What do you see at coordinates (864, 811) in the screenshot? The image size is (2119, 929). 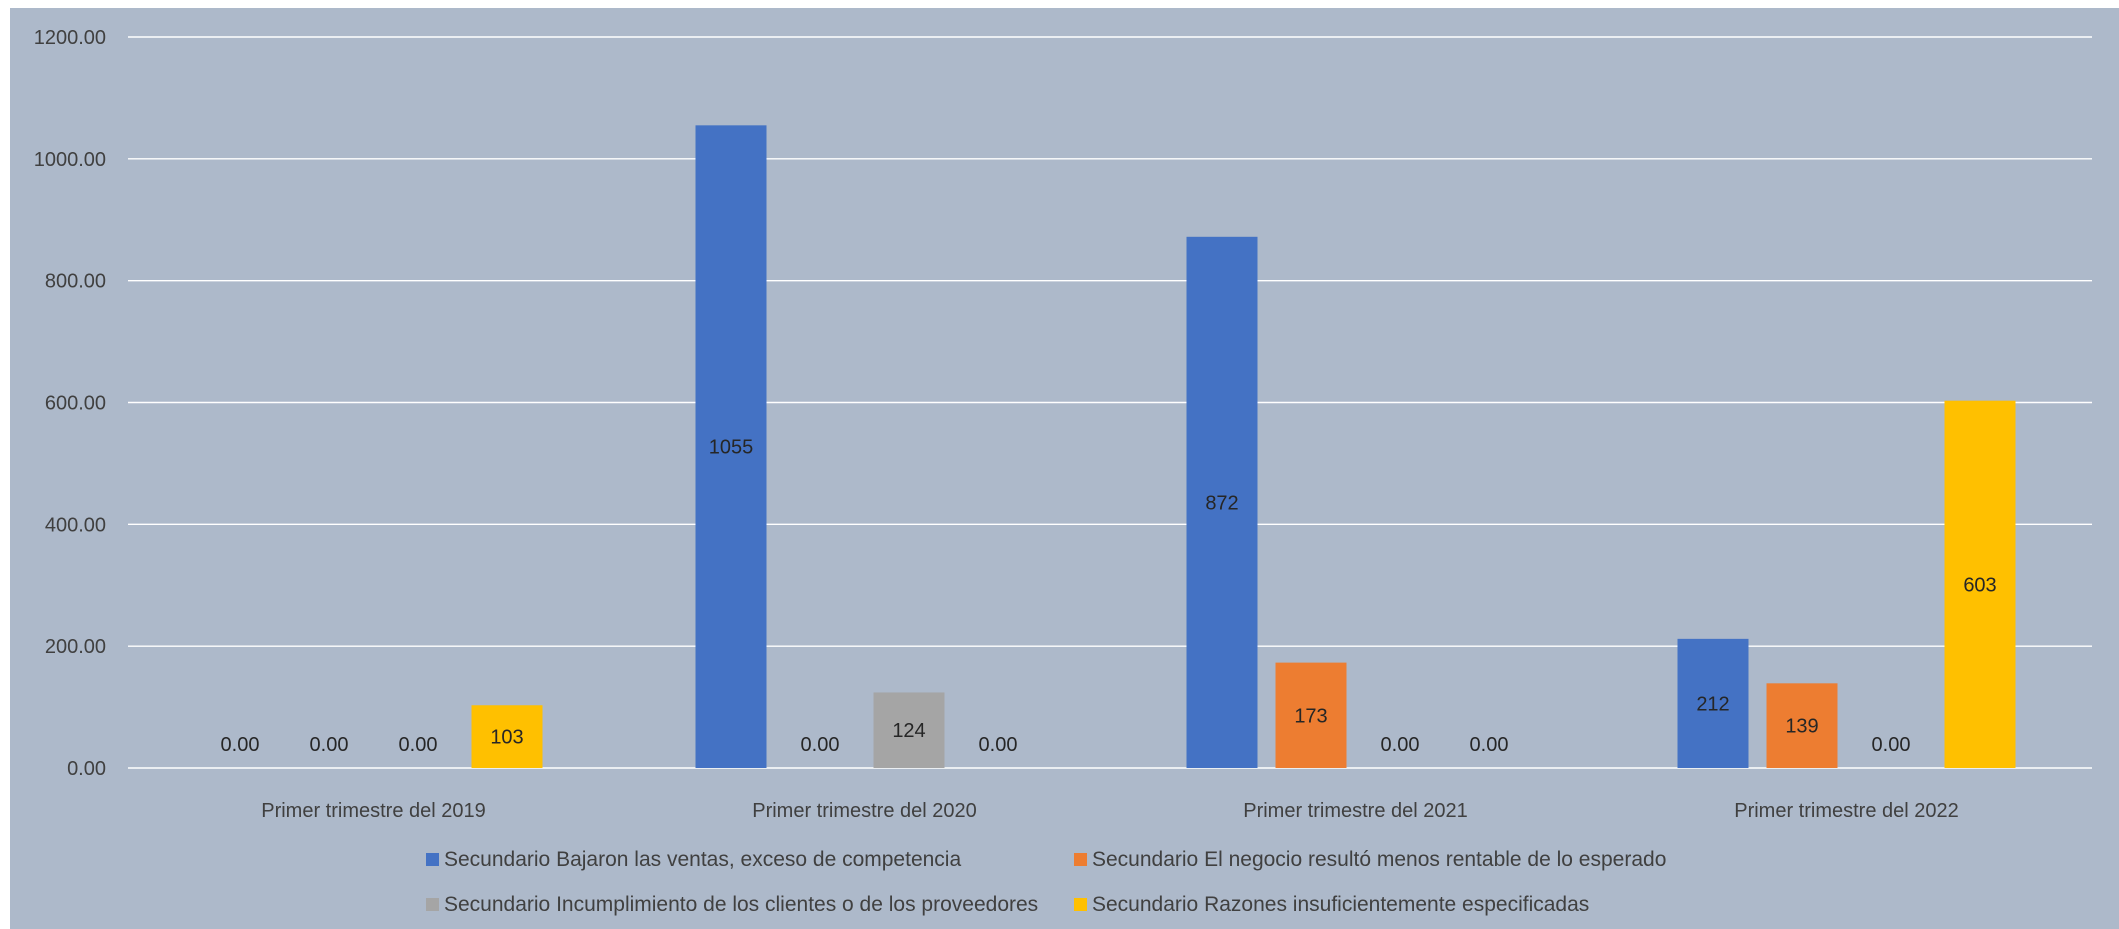 I see `x-tick-label: Primer trimestre del 2020` at bounding box center [864, 811].